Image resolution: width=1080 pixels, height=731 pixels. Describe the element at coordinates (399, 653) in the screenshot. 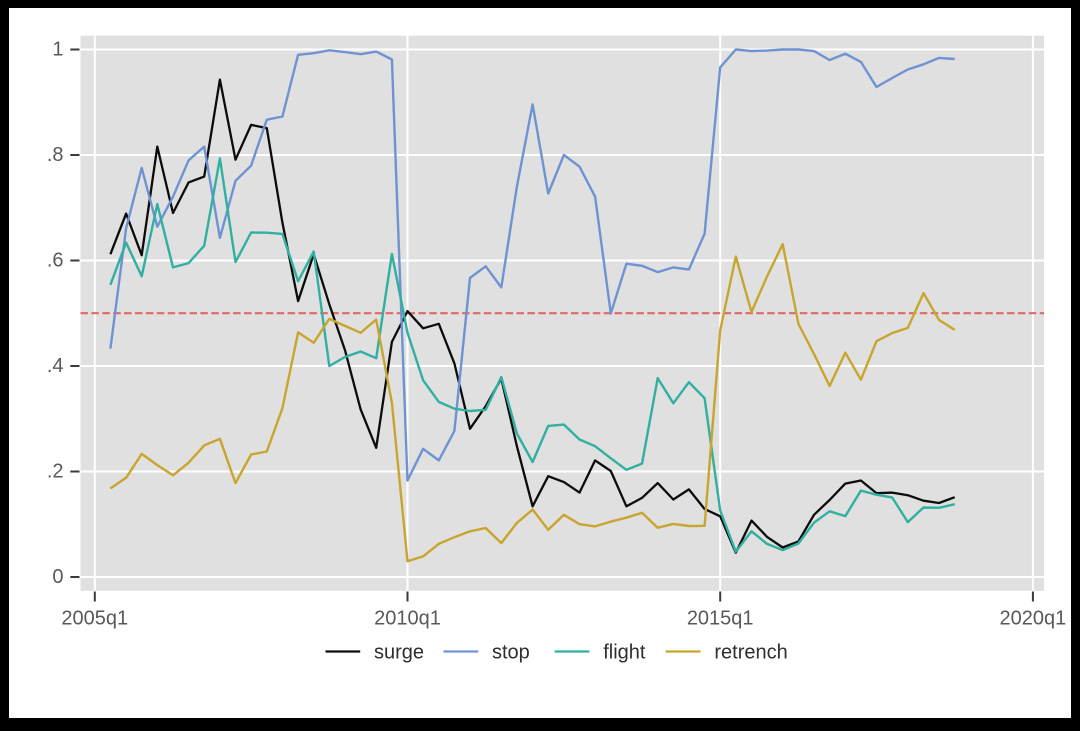

I see `svg-text: surge` at that location.